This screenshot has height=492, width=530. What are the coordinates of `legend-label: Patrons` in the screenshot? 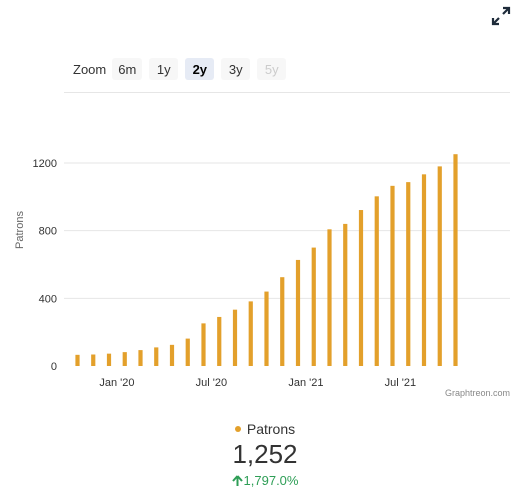 It's located at (271, 429).